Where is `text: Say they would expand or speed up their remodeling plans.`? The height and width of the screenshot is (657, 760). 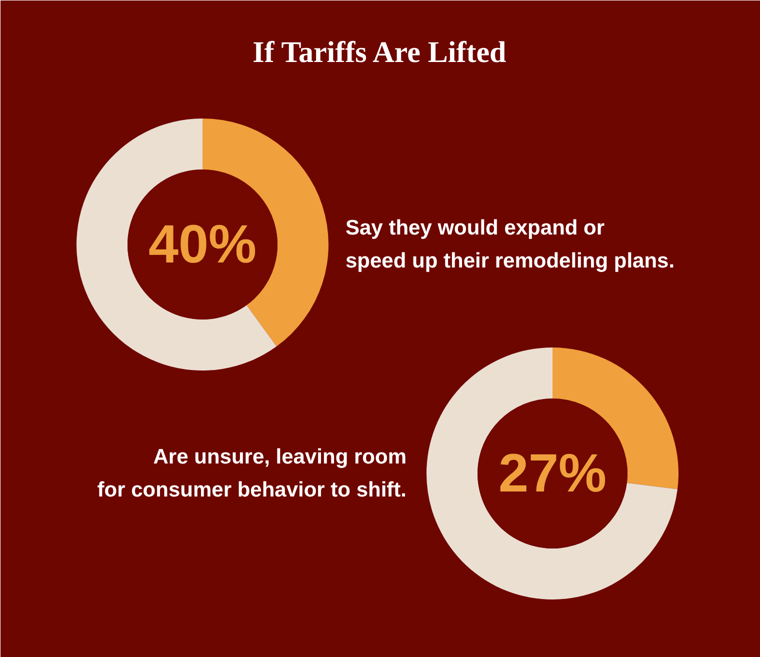
text: Say they would expand or speed up their remodeling plans. is located at coordinates (510, 244).